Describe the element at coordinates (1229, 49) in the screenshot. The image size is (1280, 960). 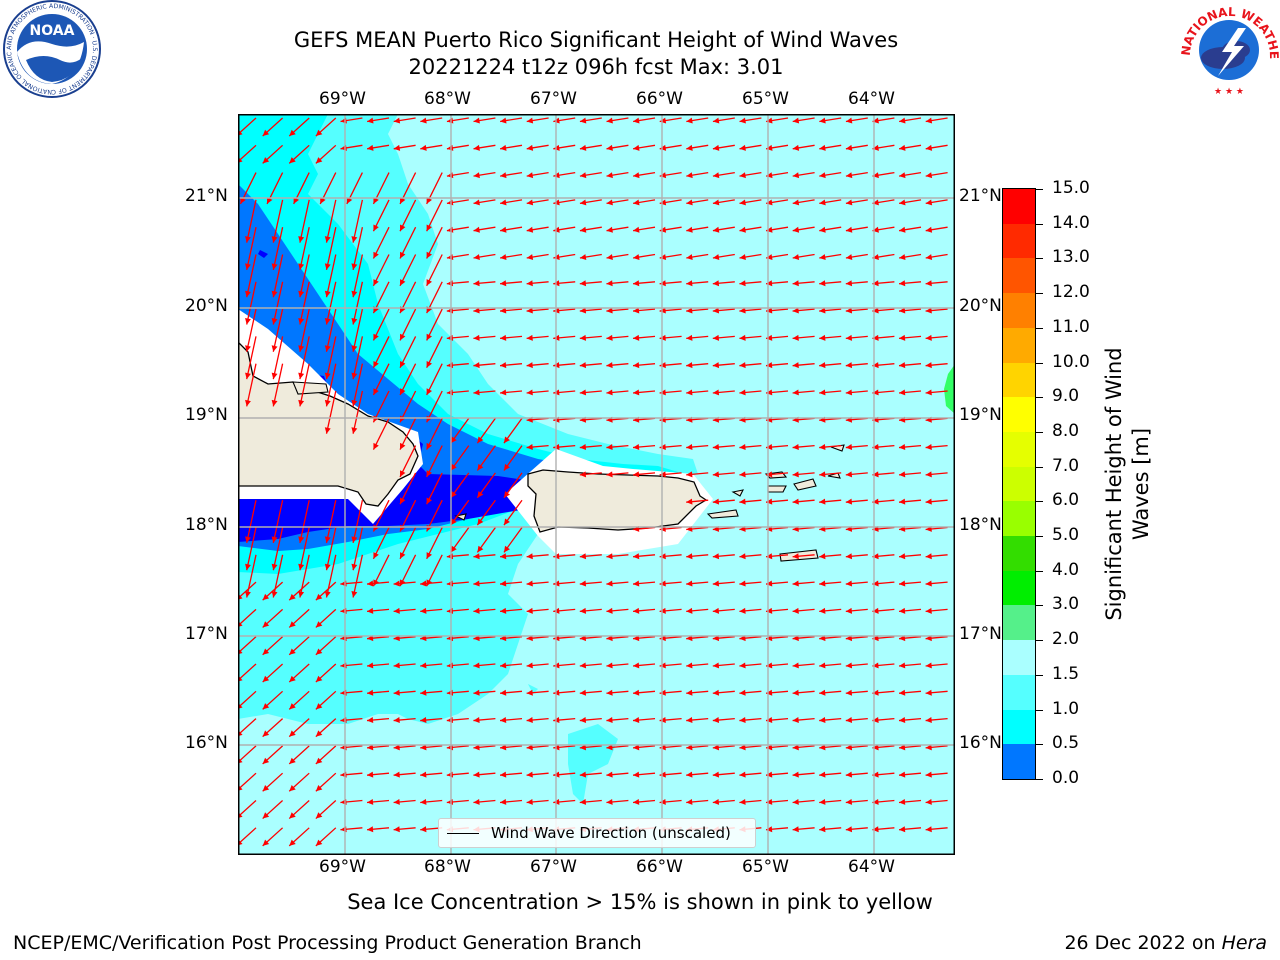
I see `nws-logo: NATIONAL WEATHER SERVICE ★ ★ ★` at that location.